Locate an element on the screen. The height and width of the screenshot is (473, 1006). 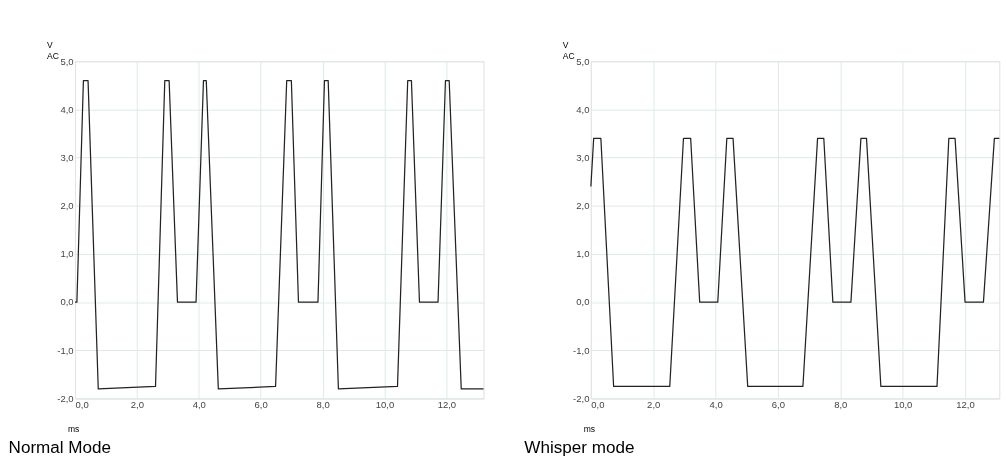
text: Whisper mode is located at coordinates (579, 447).